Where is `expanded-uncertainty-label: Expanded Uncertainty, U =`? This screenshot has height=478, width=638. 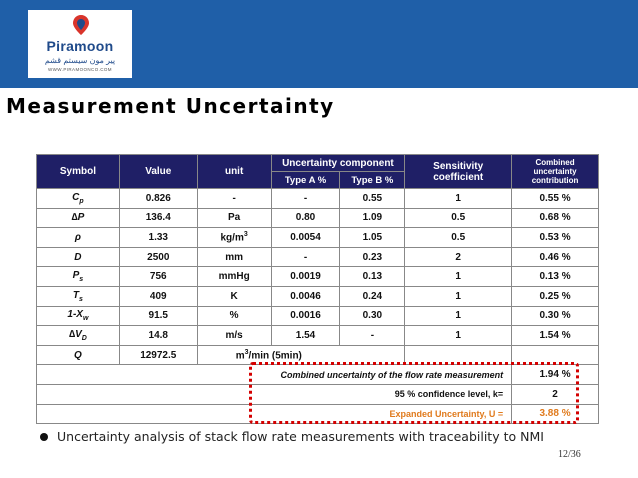
expanded-uncertainty-label: Expanded Uncertainty, U = is located at coordinates (274, 414).